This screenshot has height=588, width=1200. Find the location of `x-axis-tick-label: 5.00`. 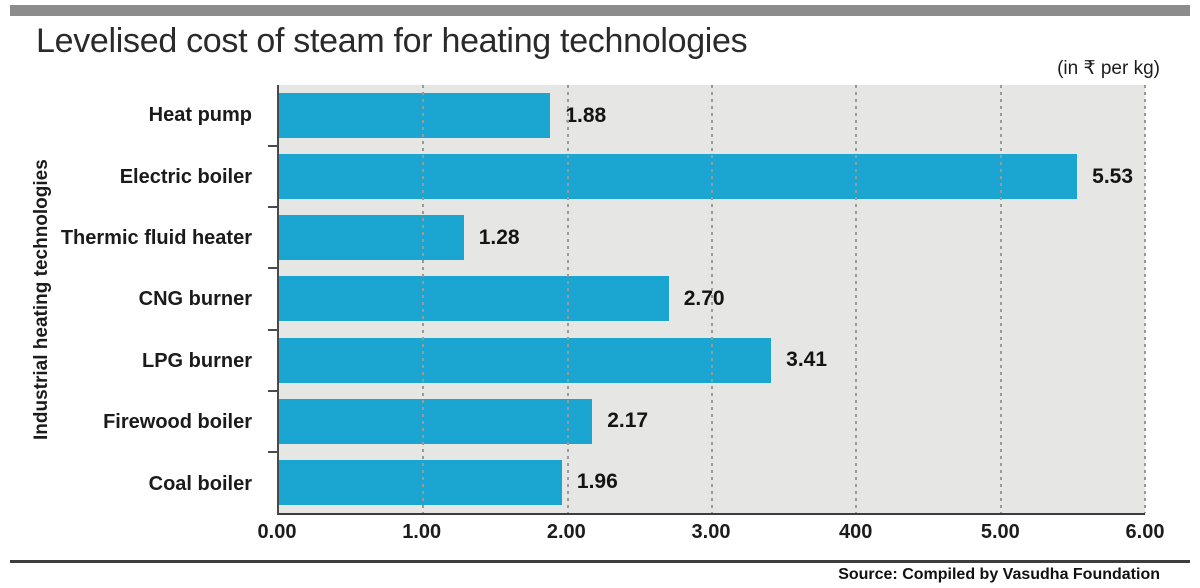

x-axis-tick-label: 5.00 is located at coordinates (1000, 532).